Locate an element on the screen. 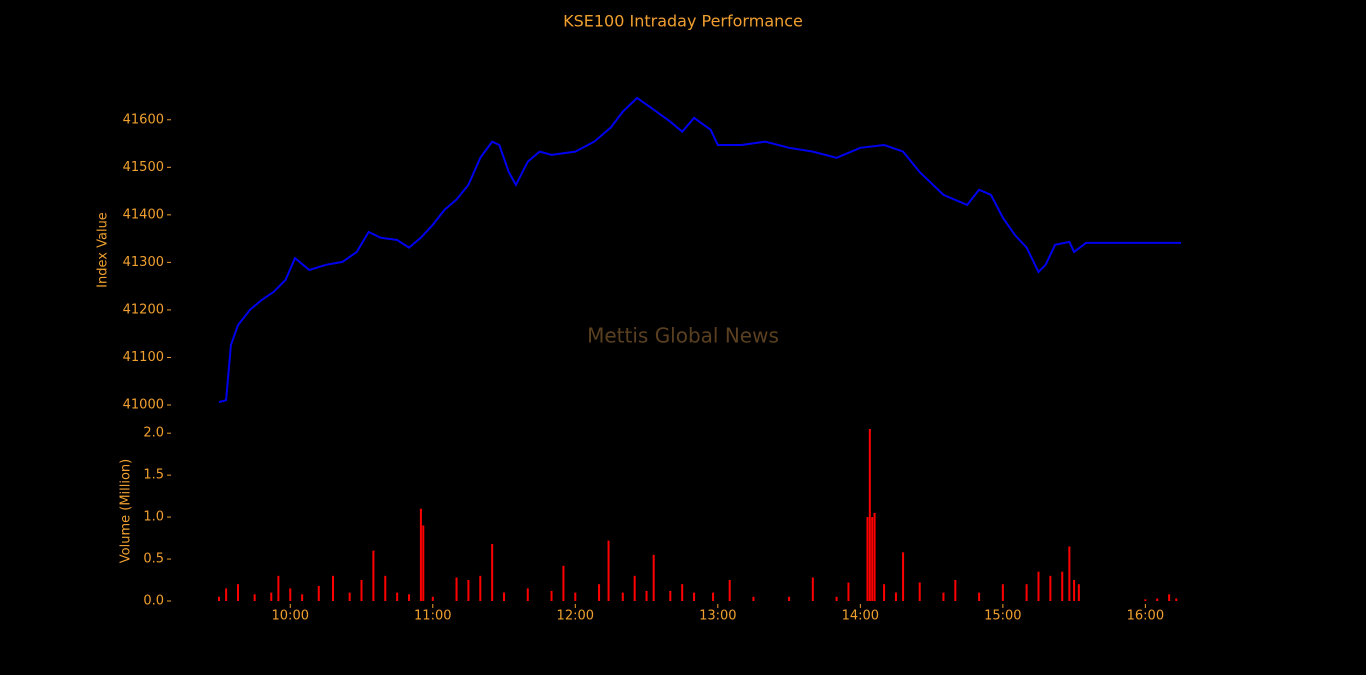  y-tick-label: 41100 is located at coordinates (143, 357).